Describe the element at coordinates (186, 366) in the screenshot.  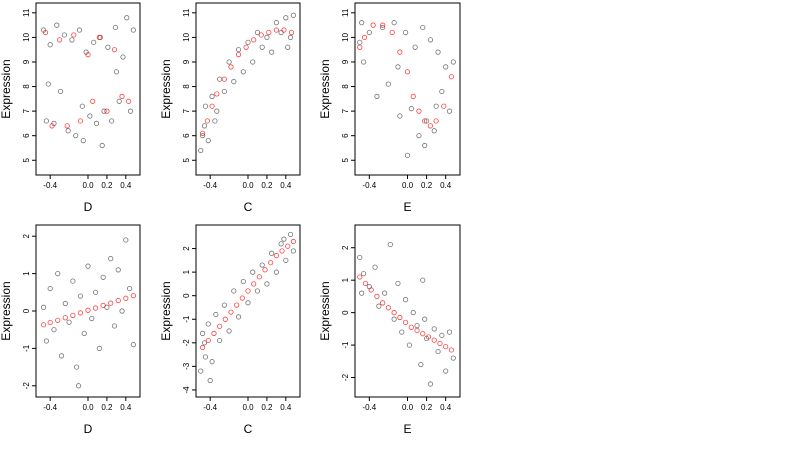
I see `y-tick-label: -3` at that location.